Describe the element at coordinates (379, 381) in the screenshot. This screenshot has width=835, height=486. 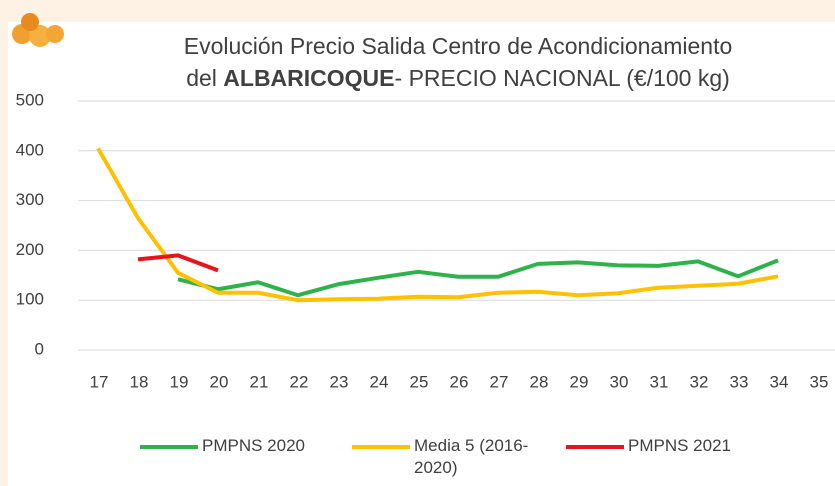
I see `x-tick-label: 24` at that location.